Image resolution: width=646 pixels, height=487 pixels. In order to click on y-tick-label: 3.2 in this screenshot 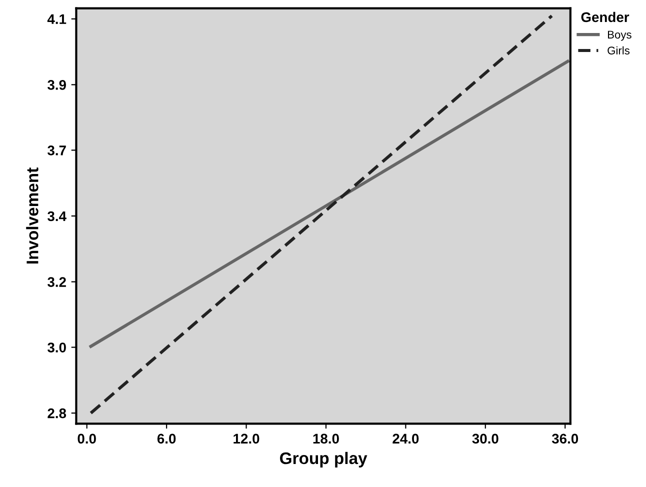, I will do `click(57, 282)`.